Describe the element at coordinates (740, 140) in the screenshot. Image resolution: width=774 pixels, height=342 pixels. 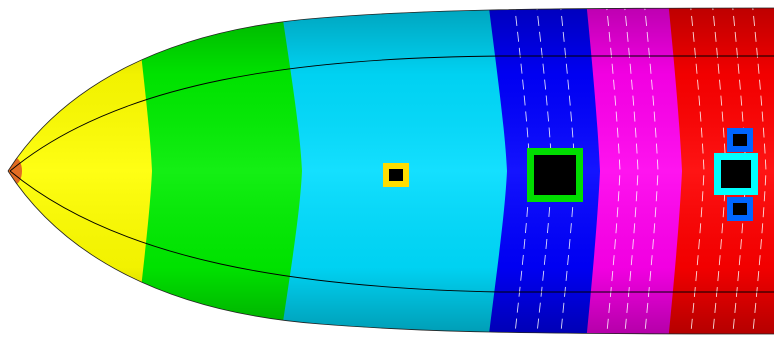
I see `marker-top-tiny-square` at that location.